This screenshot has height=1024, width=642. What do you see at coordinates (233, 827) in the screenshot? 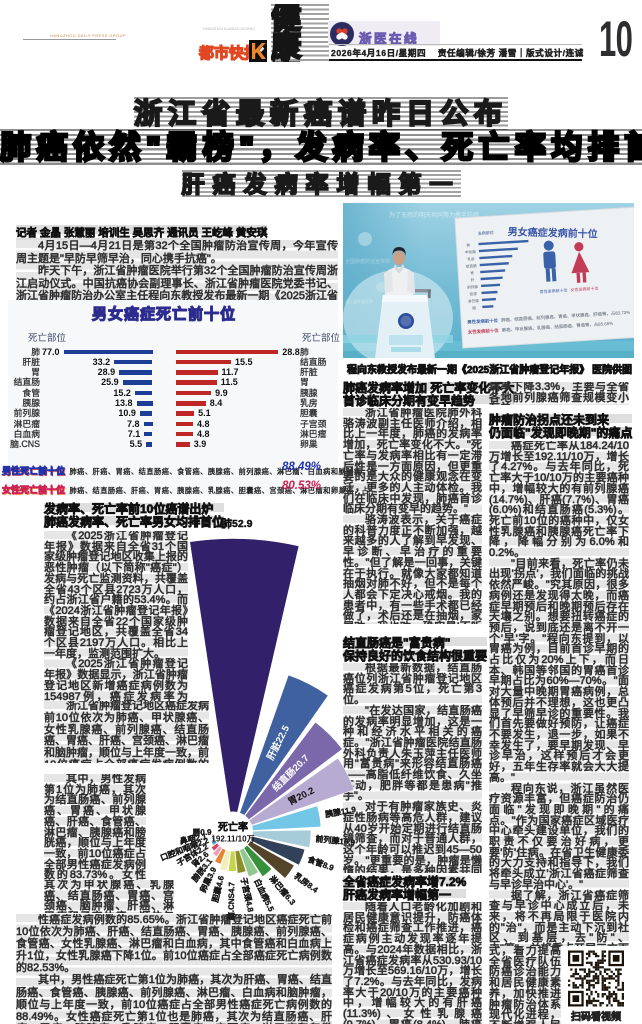
I see `svg-text: 死亡率` at bounding box center [233, 827].